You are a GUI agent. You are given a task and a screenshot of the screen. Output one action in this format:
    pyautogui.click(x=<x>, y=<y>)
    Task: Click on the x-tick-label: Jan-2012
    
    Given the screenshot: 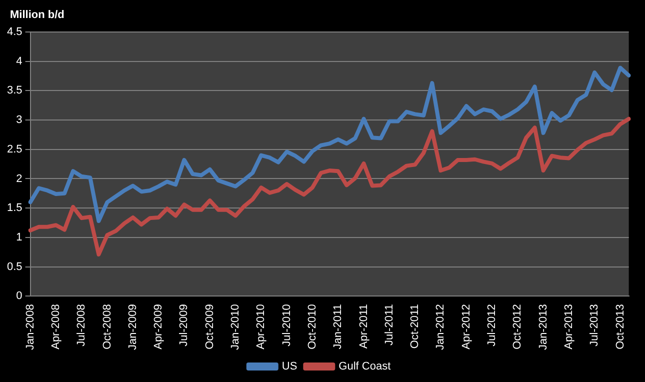 What is the action you would take?
    pyautogui.click(x=440, y=327)
    